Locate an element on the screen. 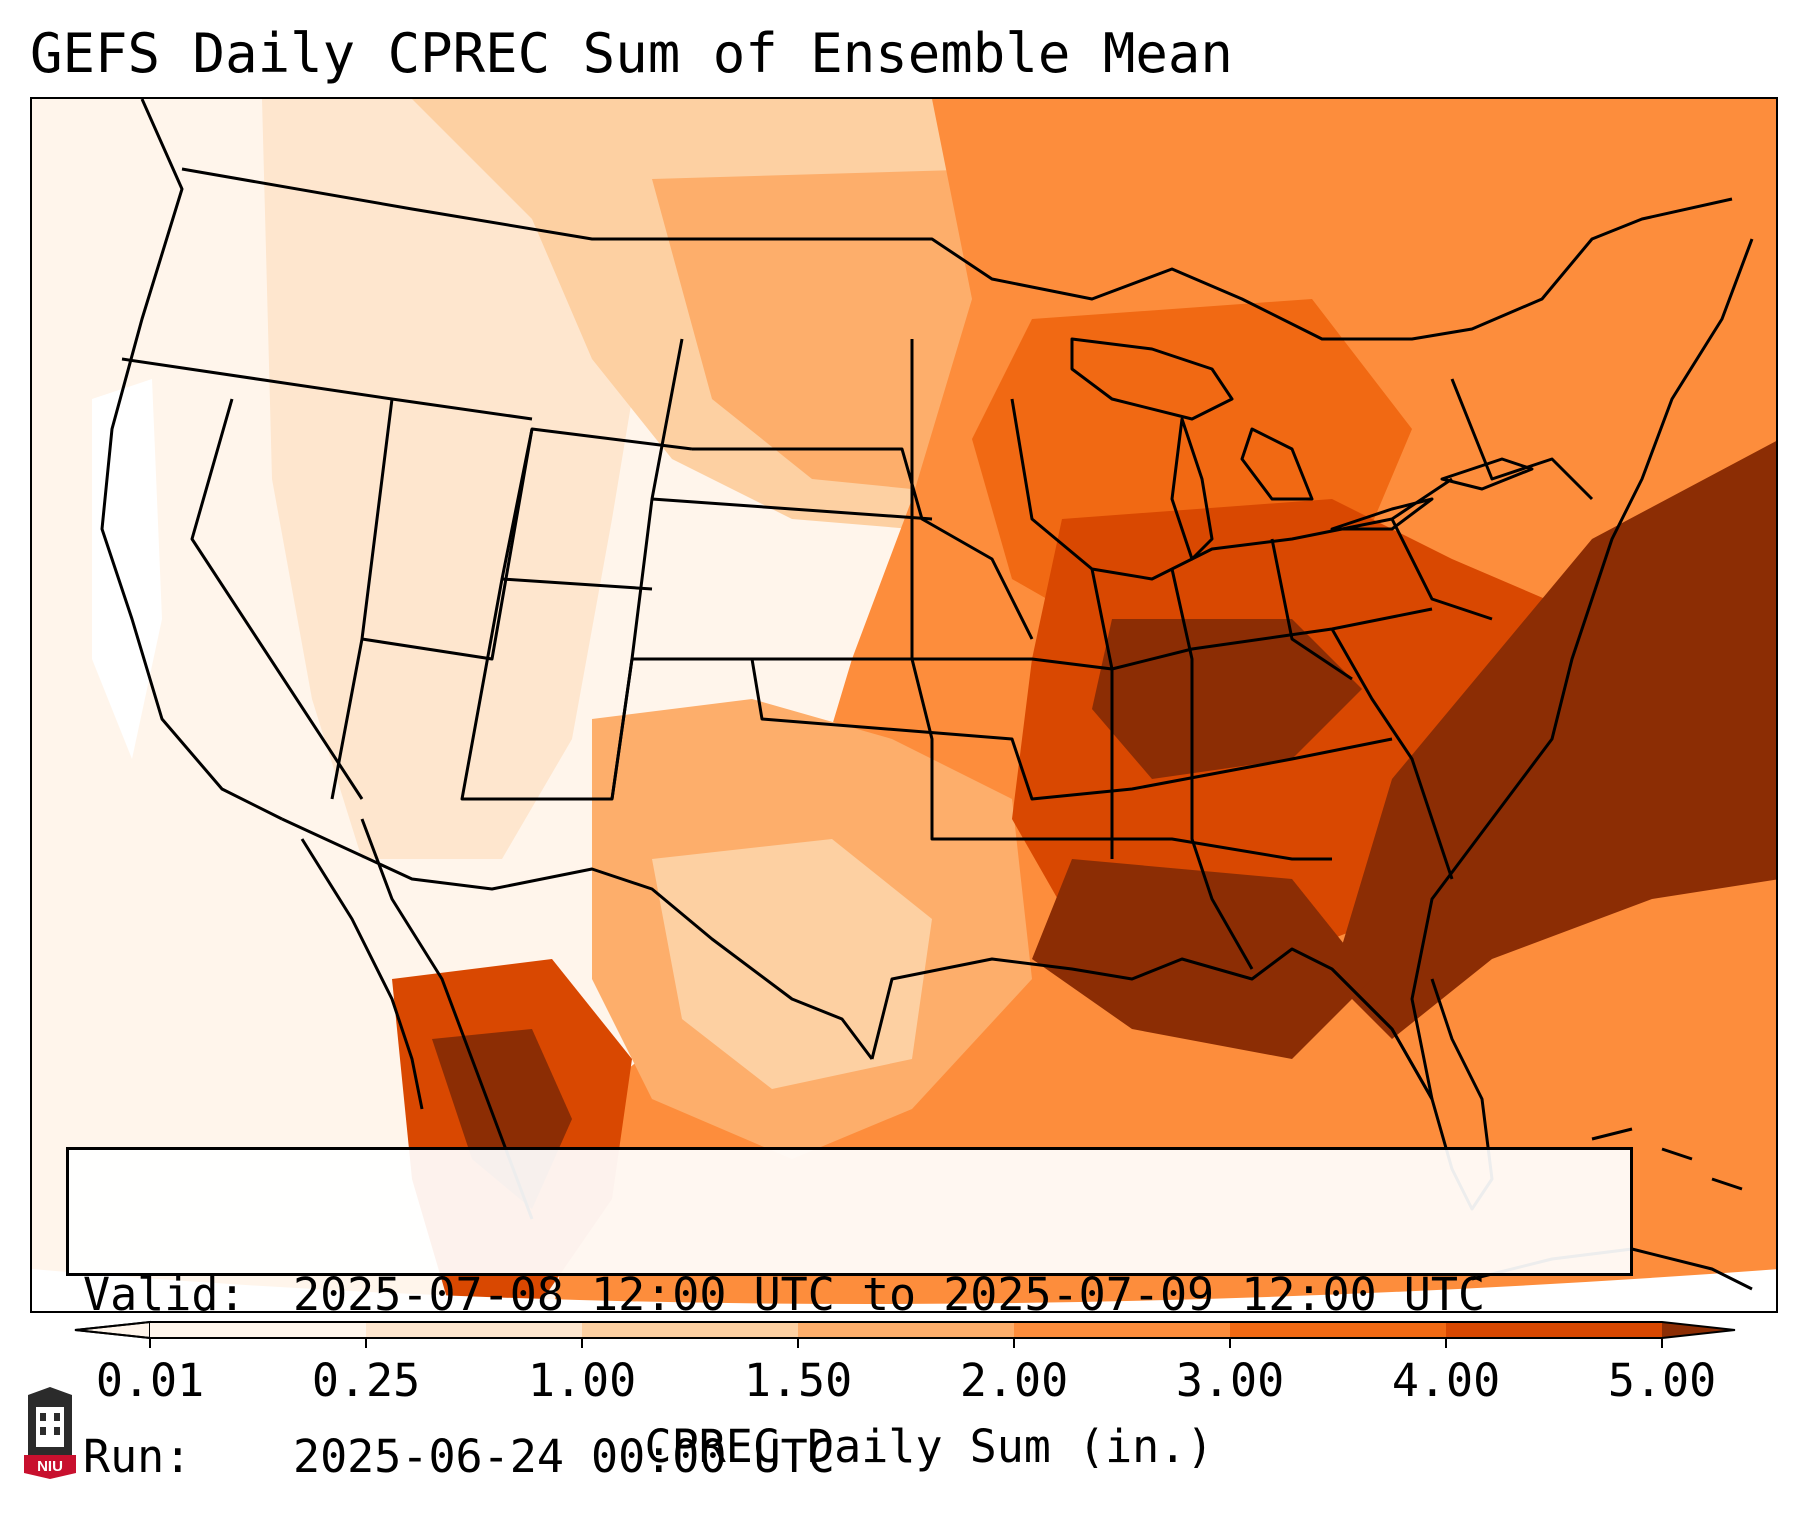  baja-coast is located at coordinates (362, 974).